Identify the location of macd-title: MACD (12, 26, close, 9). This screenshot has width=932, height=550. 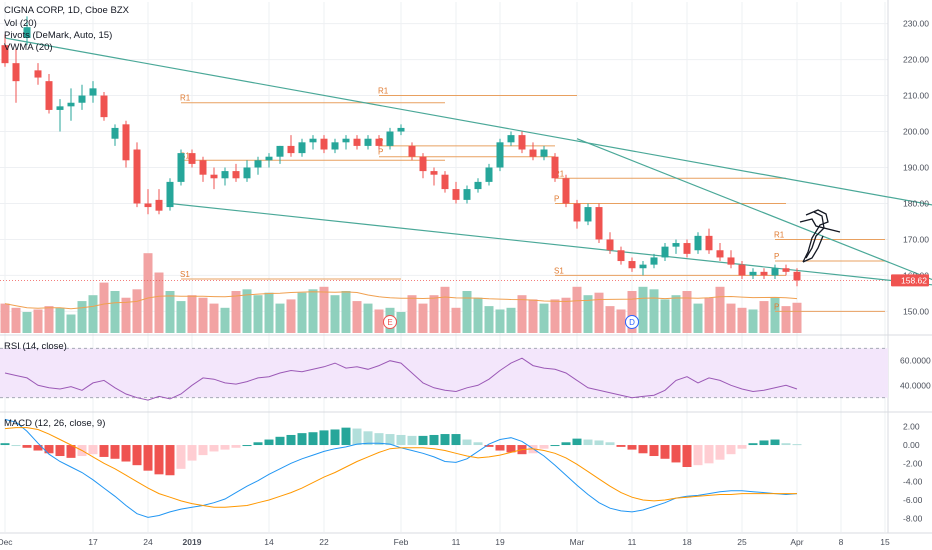
(55, 423).